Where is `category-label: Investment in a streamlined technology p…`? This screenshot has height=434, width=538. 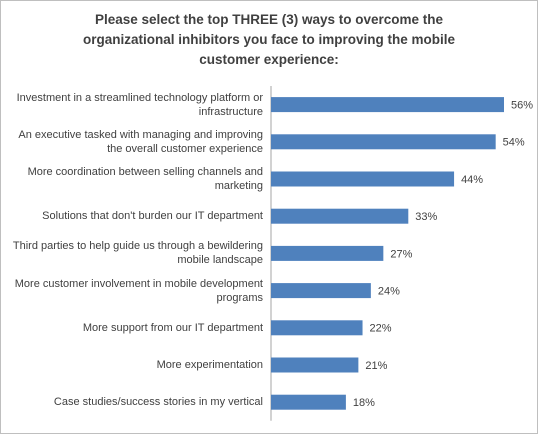
category-label: Investment in a streamlined technology p… is located at coordinates (139, 104).